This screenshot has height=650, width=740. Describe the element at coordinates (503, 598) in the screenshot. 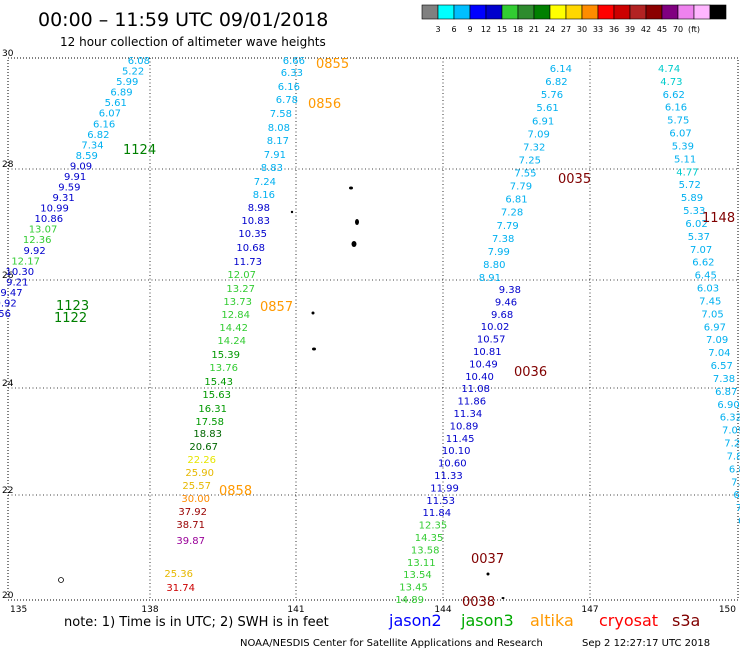

I see `island-mark` at that location.